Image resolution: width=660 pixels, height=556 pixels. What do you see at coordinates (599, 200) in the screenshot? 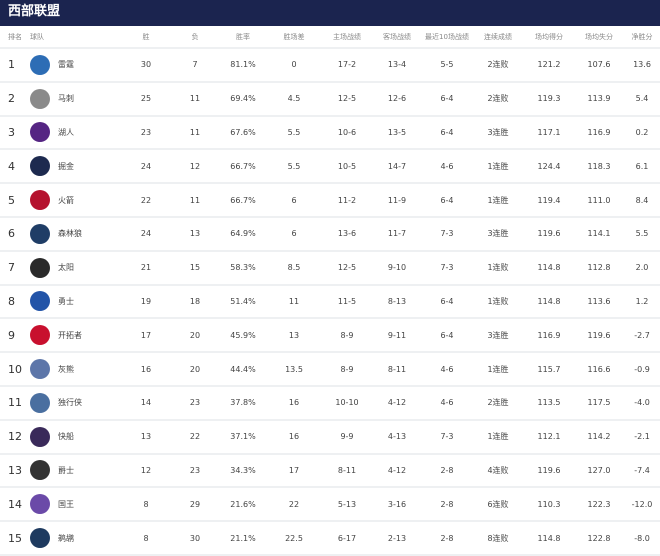
I see `points-against: 111.0` at bounding box center [599, 200].